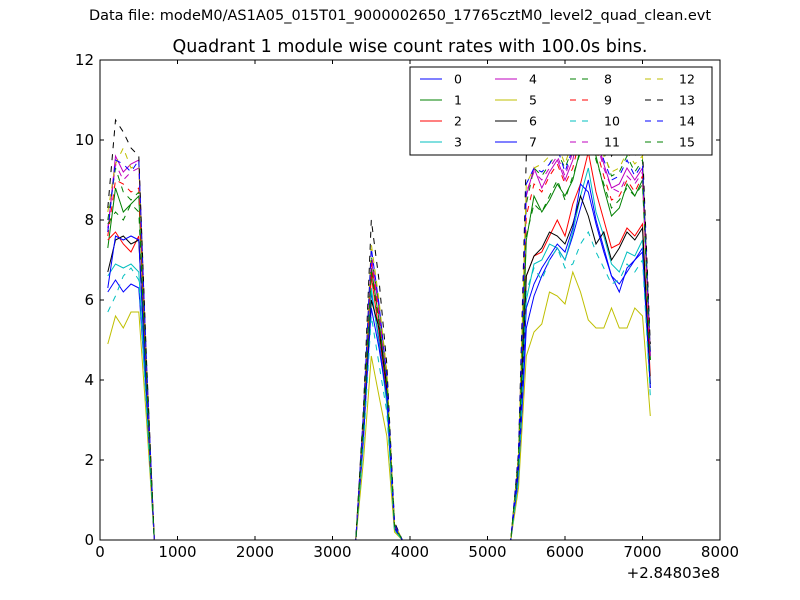  What do you see at coordinates (608, 79) in the screenshot?
I see `legend-label-8: 8` at bounding box center [608, 79].